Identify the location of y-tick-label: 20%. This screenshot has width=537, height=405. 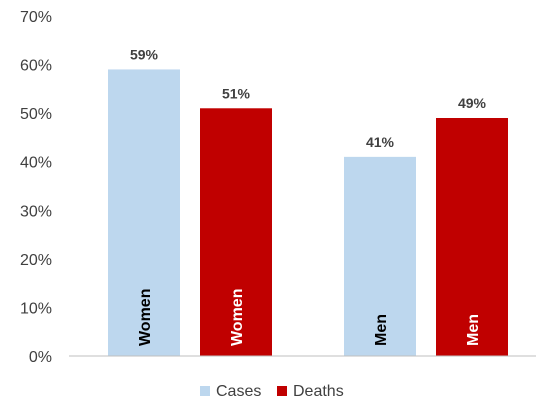
(36, 260).